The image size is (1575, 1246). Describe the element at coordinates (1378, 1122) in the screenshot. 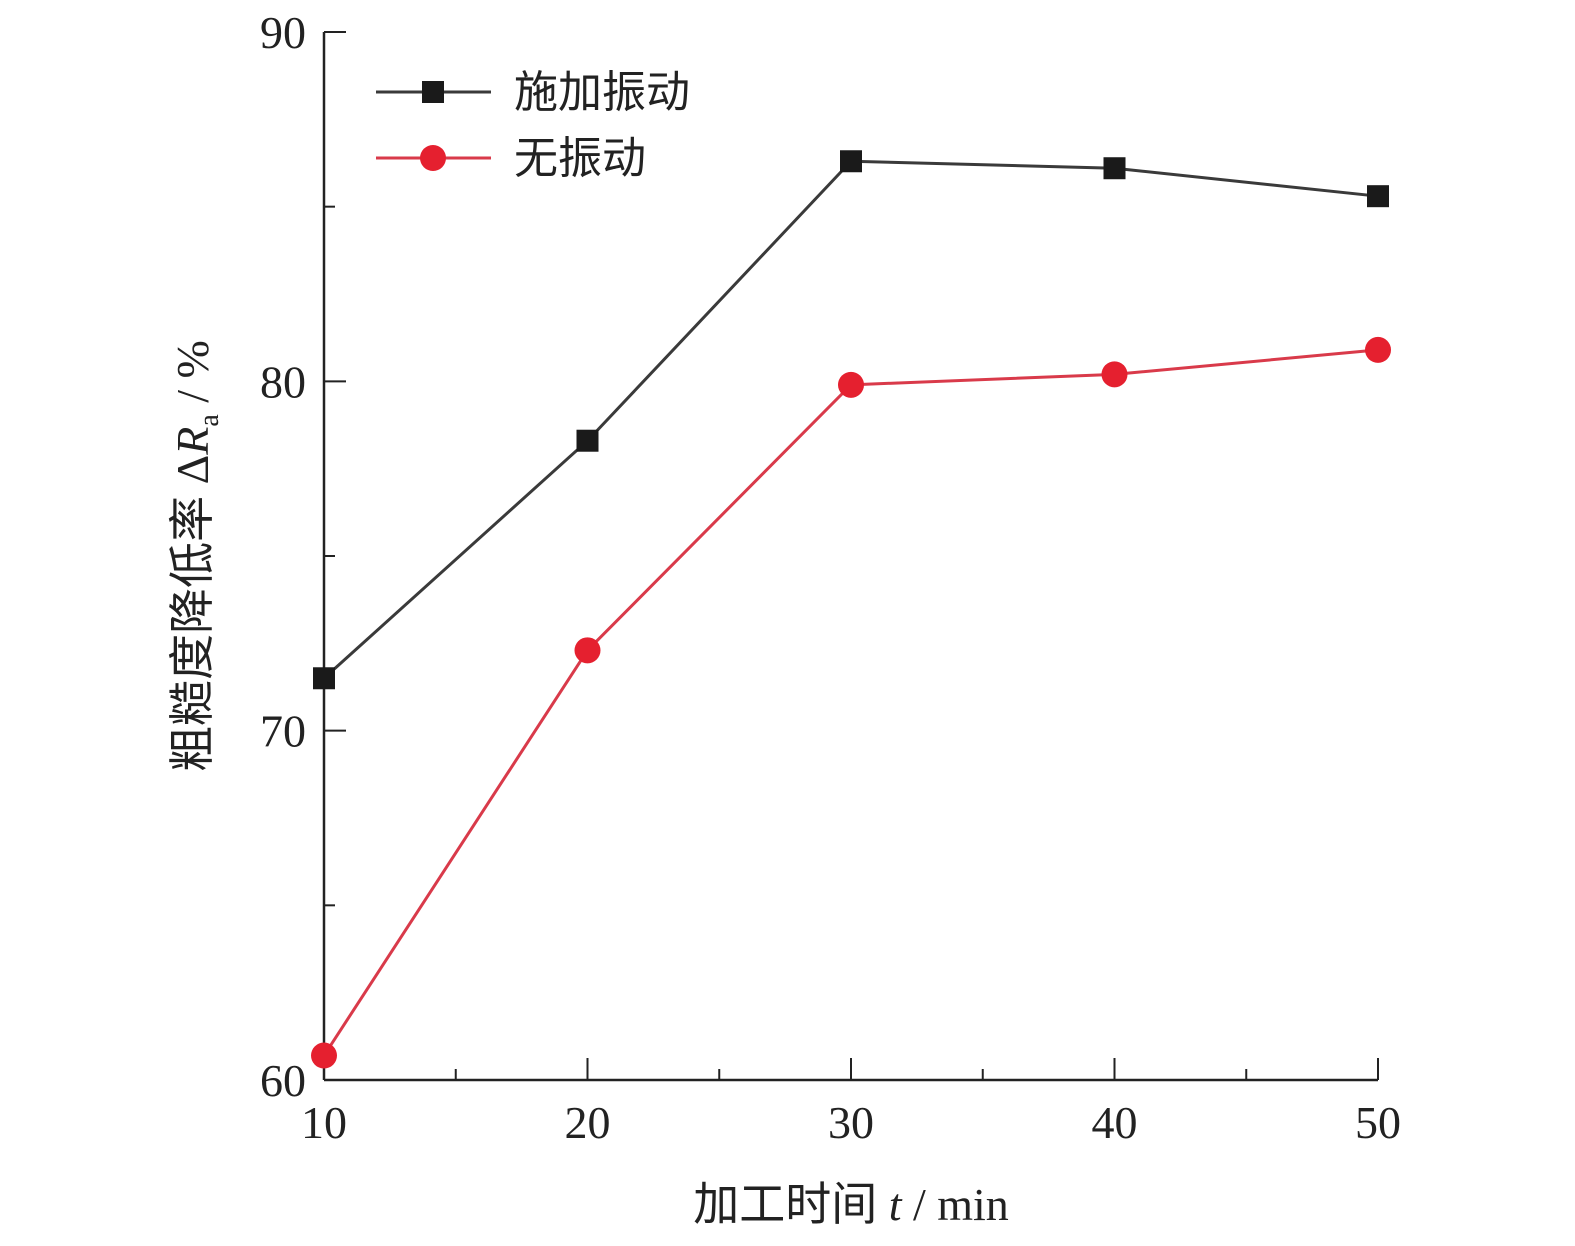

I see `x-tick-label: 50` at that location.